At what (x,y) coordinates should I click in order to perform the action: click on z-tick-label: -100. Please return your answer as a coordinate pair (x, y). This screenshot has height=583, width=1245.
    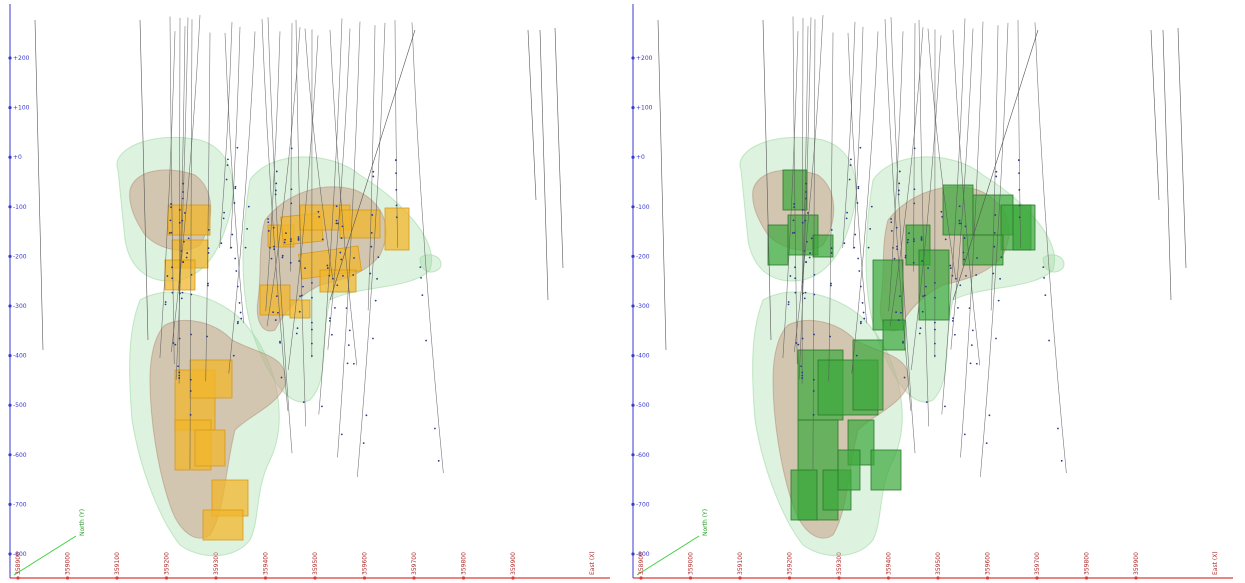
    Looking at the image, I should click on (20, 207).